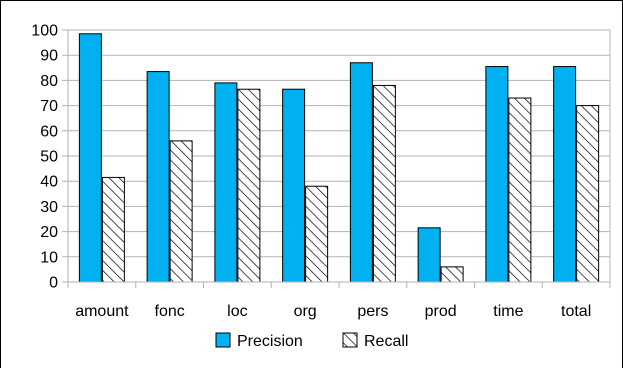  What do you see at coordinates (386, 341) in the screenshot?
I see `legend-label-recall: Recall` at bounding box center [386, 341].